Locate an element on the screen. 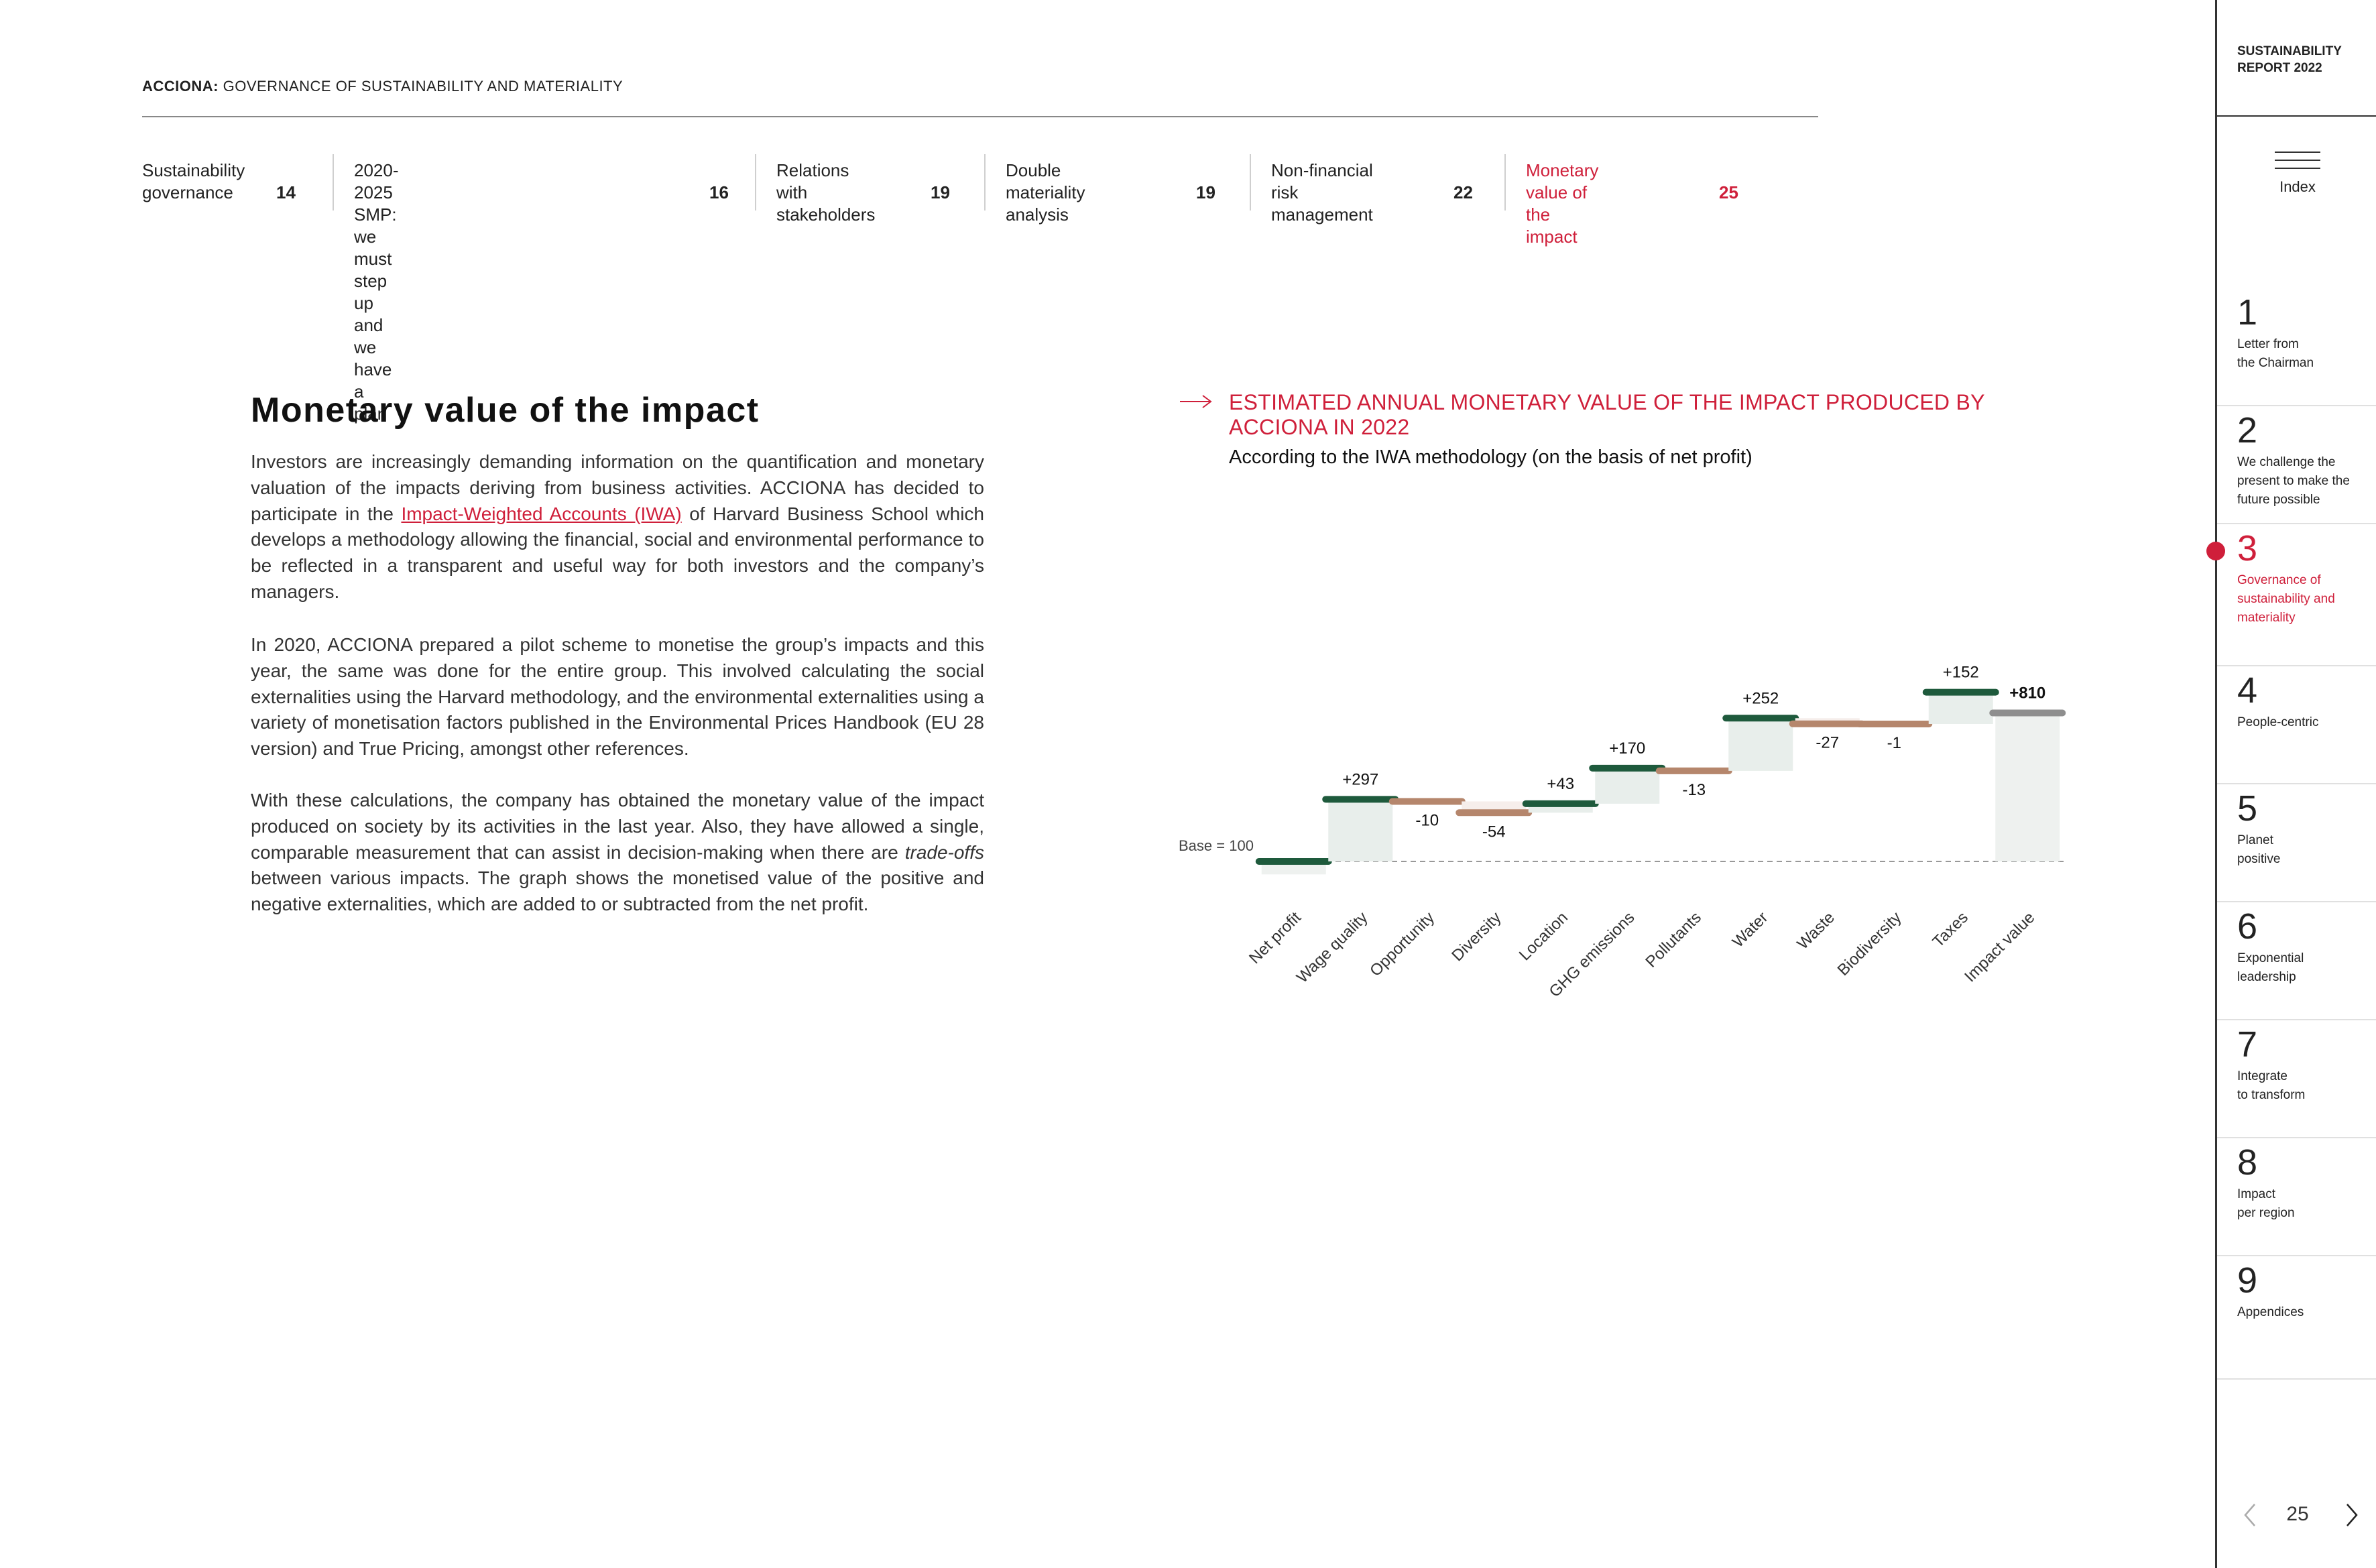 The width and height of the screenshot is (2376, 1568). chapter-label: Planet positive is located at coordinates (2259, 849).